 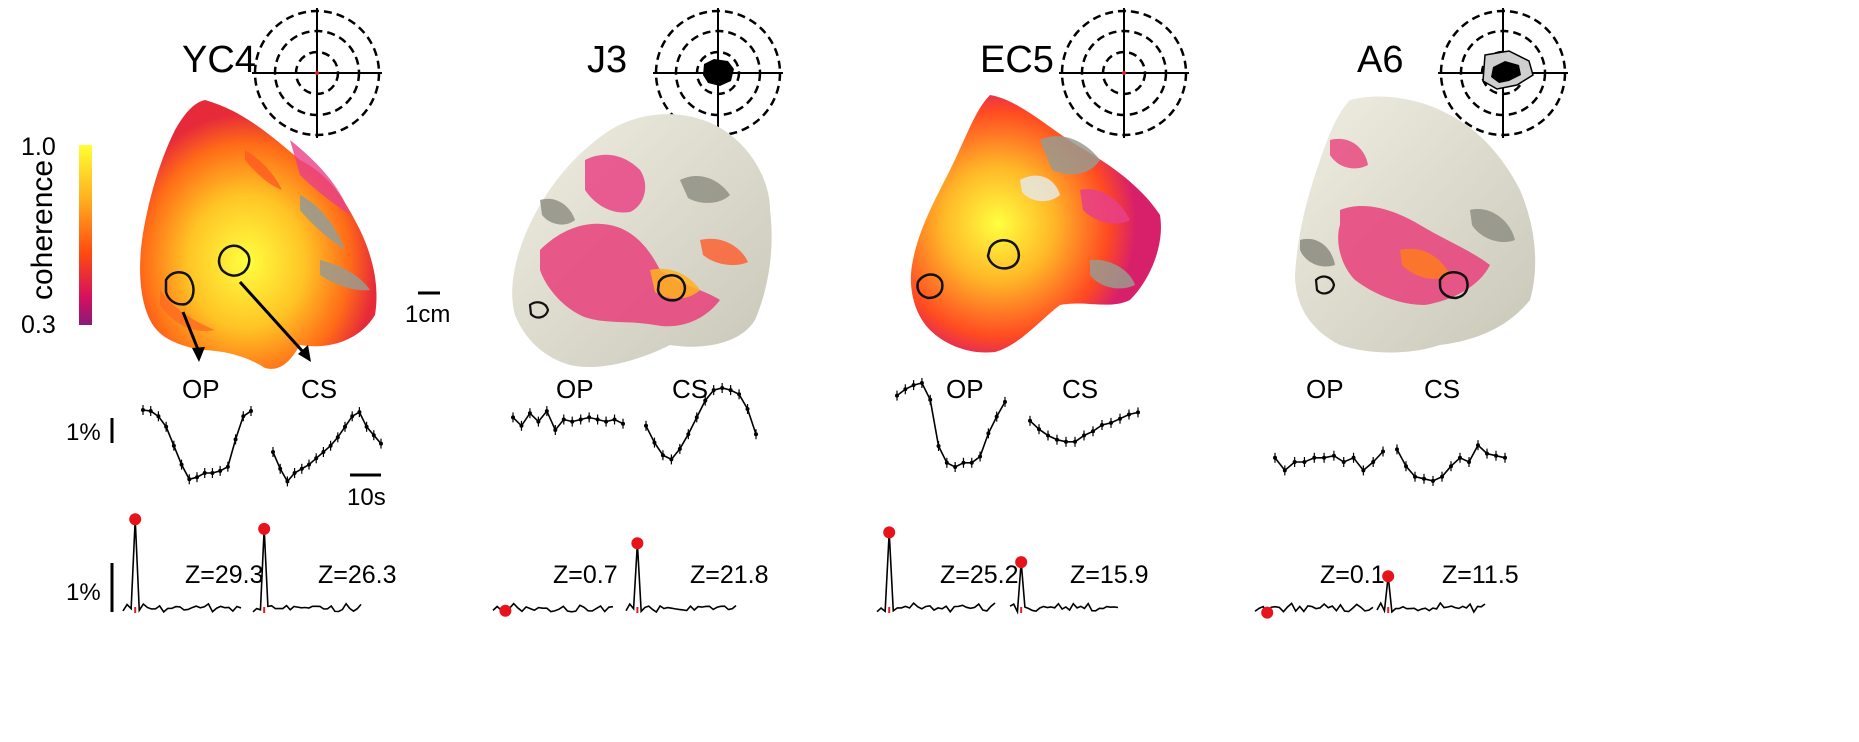 What do you see at coordinates (1431, 206) in the screenshot?
I see `panel-a6: A6 OP CS` at bounding box center [1431, 206].